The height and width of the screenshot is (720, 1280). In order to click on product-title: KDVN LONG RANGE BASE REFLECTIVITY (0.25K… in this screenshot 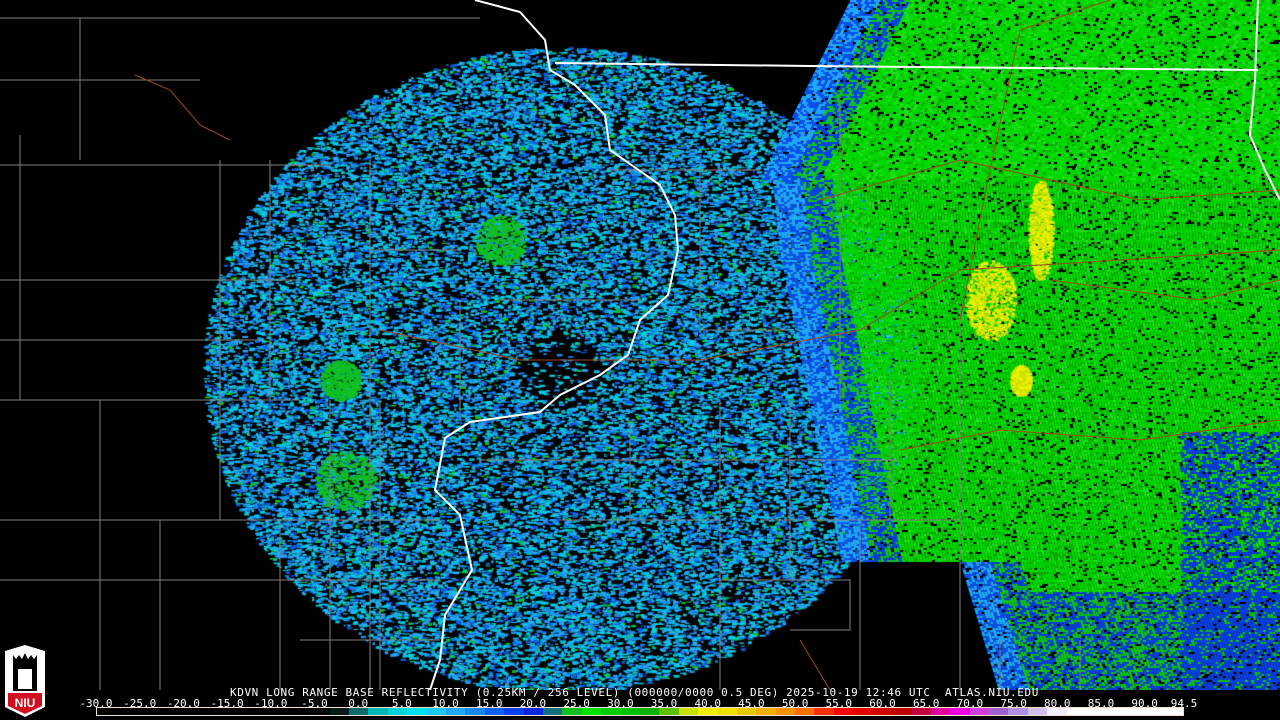, I will do `click(634, 692)`.